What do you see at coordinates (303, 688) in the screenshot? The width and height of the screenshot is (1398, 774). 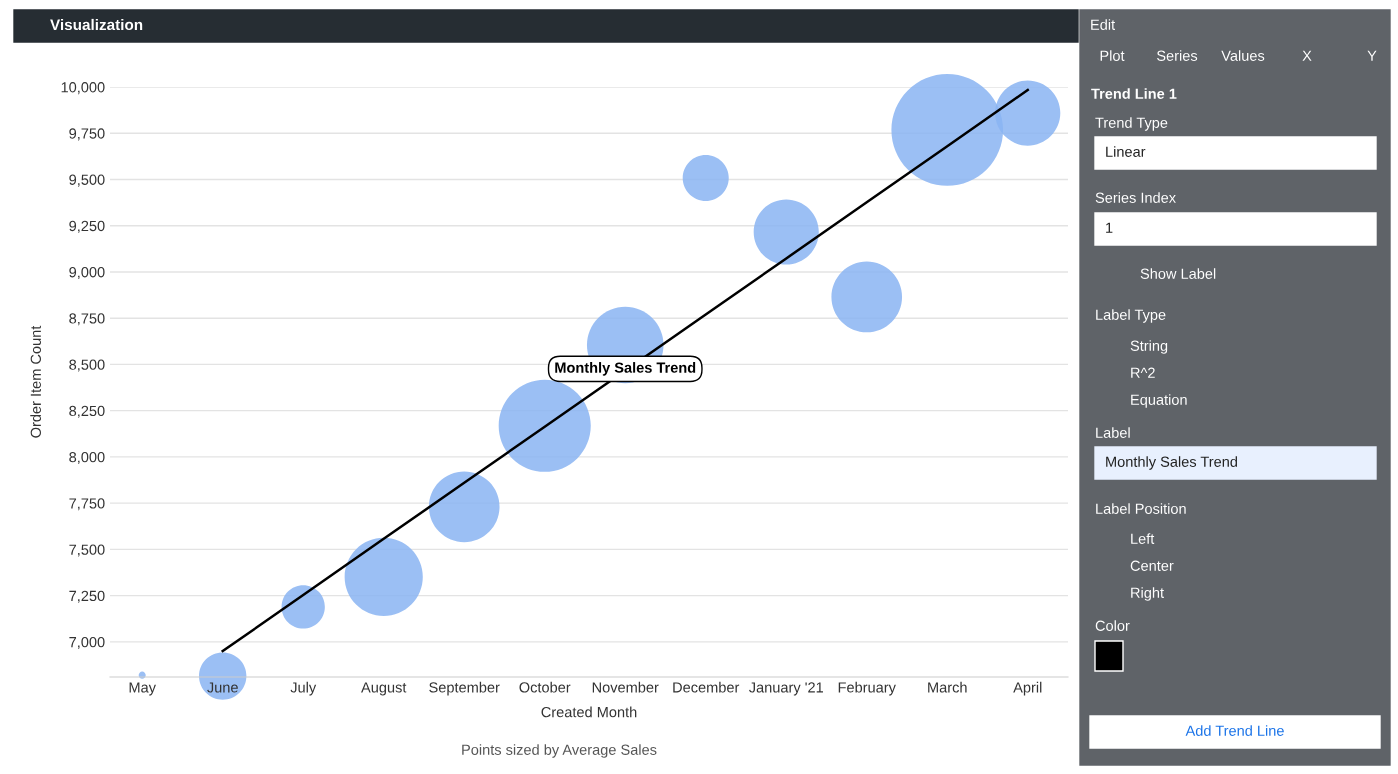 I see `x-tick-label: July` at bounding box center [303, 688].